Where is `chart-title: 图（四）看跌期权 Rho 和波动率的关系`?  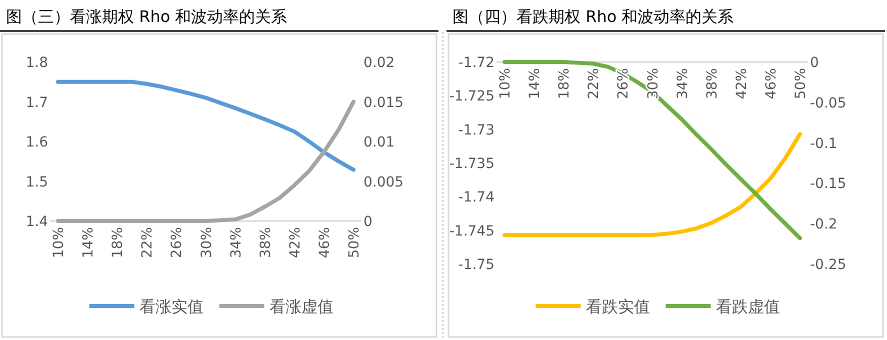 chart-title: 图（四）看跌期权 Rho 和波动率的关系 is located at coordinates (593, 16).